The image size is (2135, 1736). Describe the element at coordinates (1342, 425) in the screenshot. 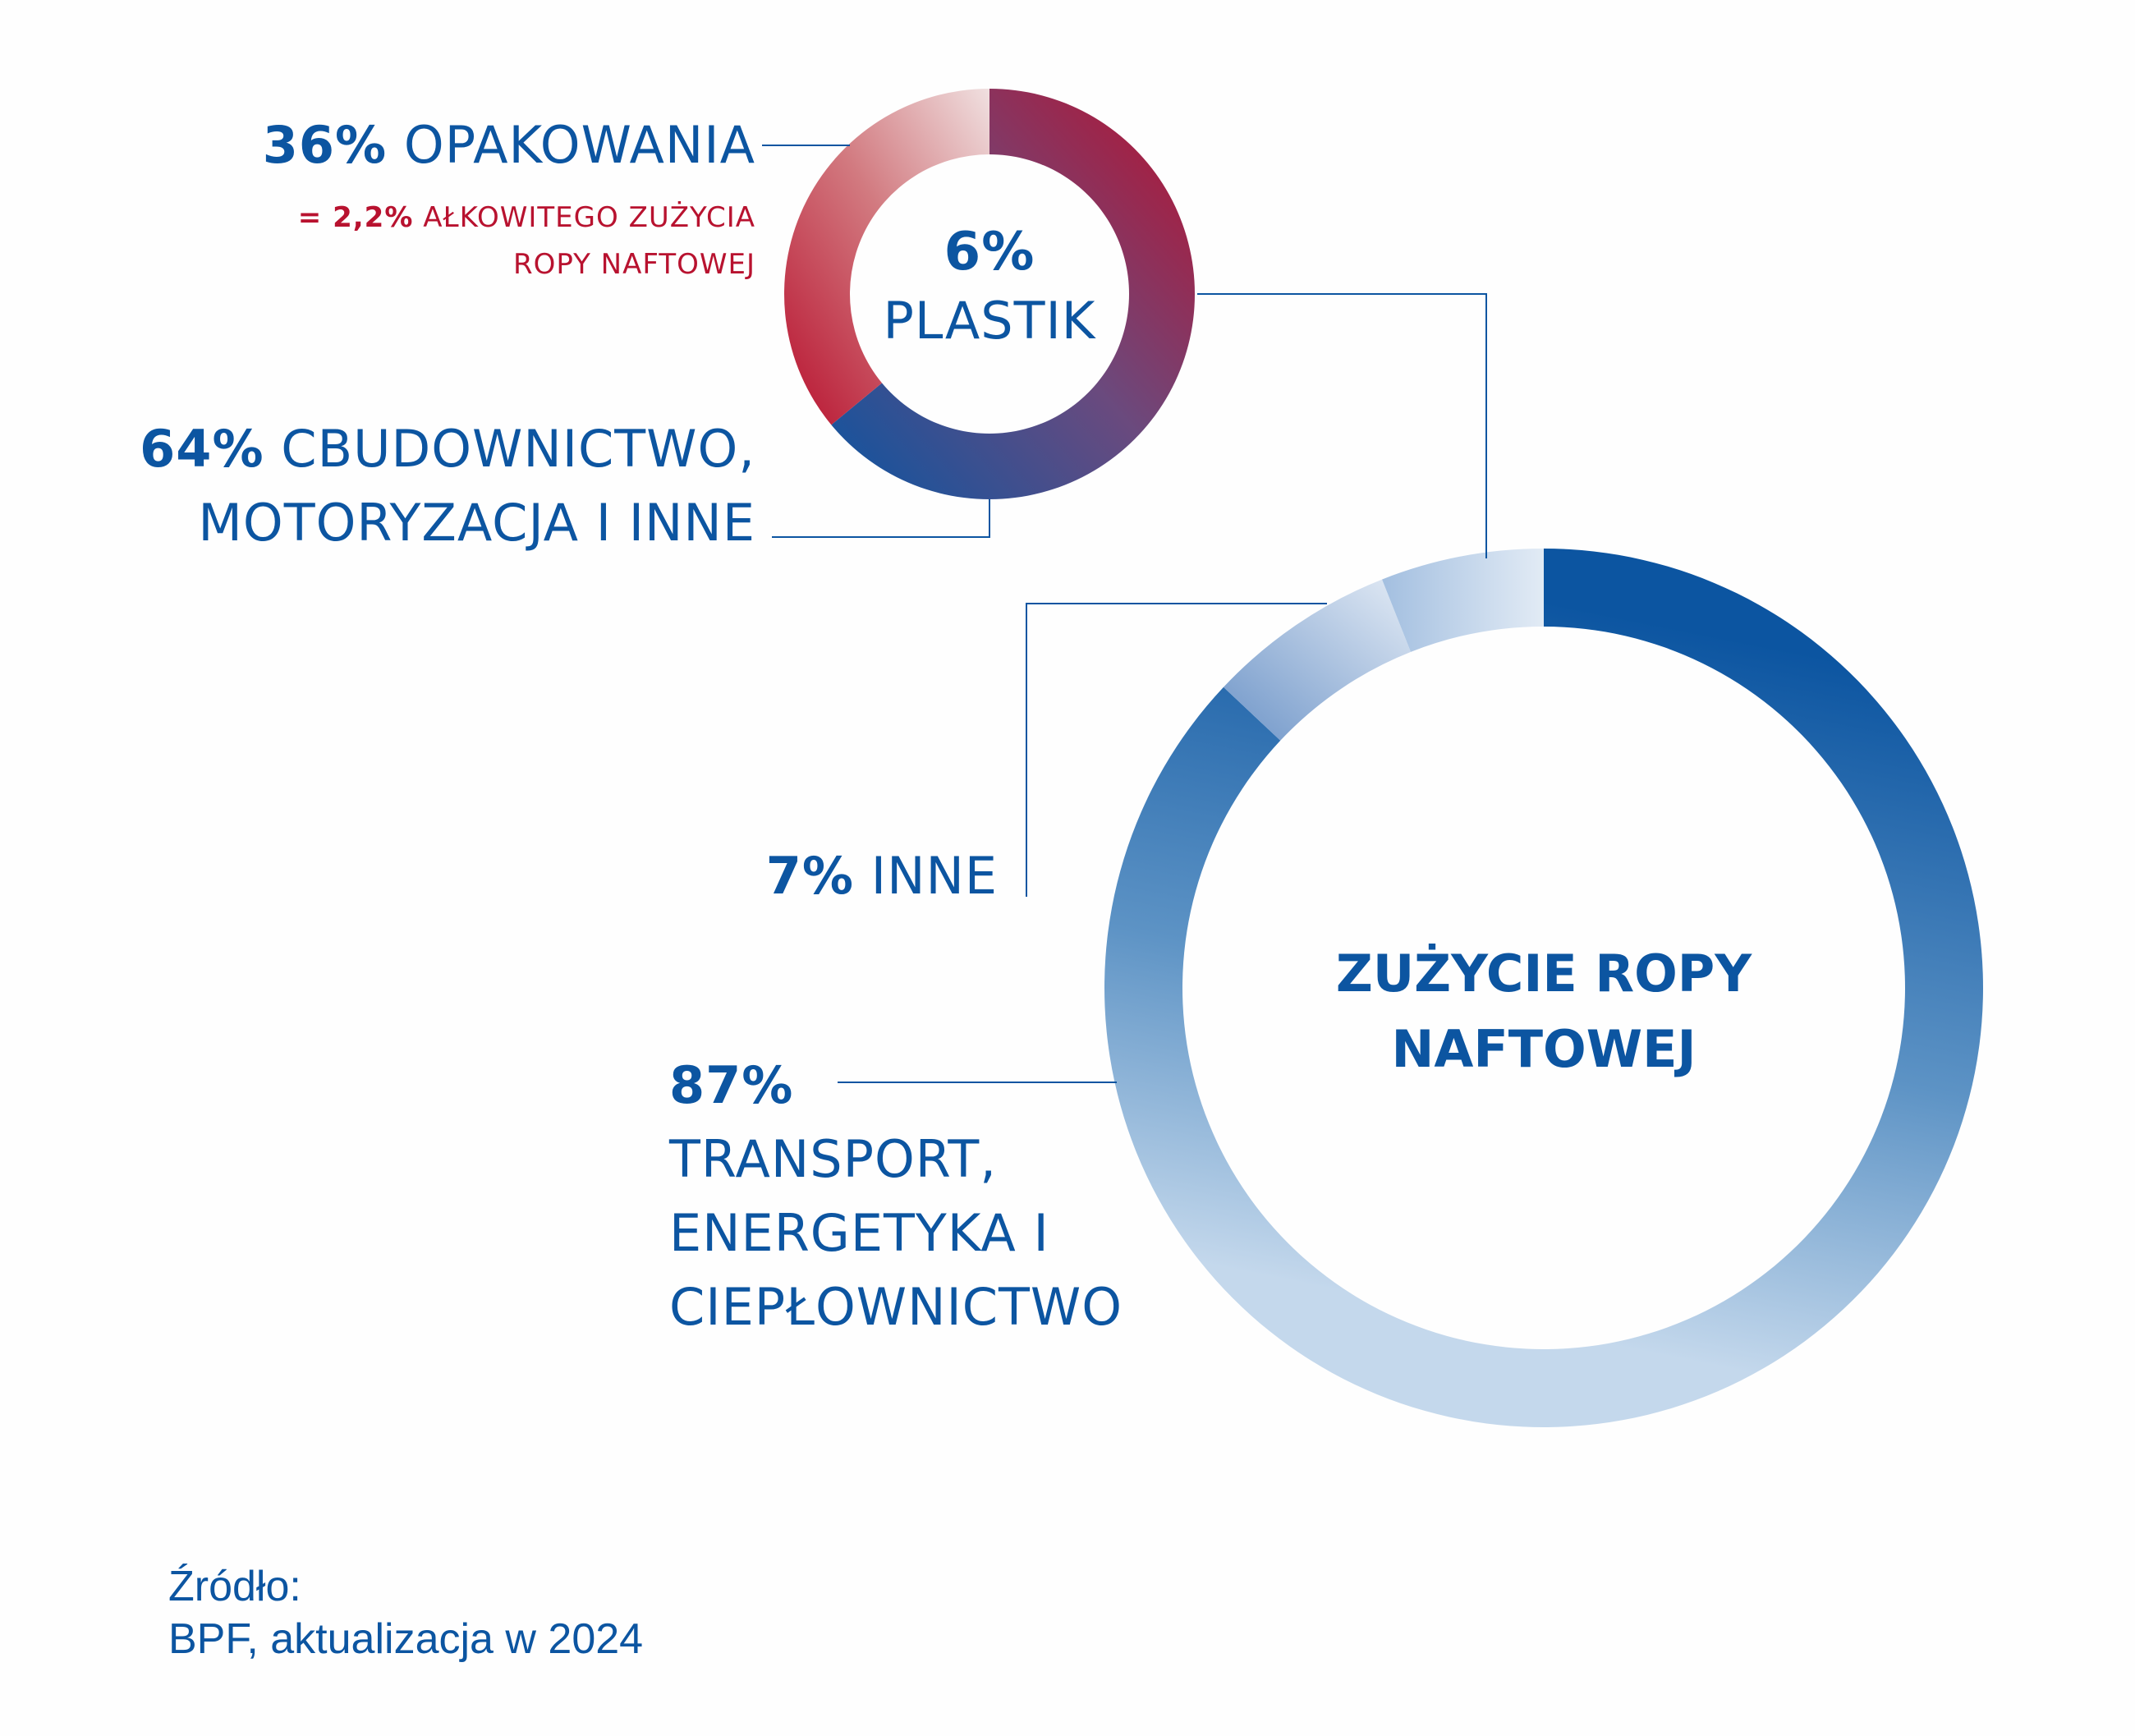

I see `connector-plastik-ropa` at that location.